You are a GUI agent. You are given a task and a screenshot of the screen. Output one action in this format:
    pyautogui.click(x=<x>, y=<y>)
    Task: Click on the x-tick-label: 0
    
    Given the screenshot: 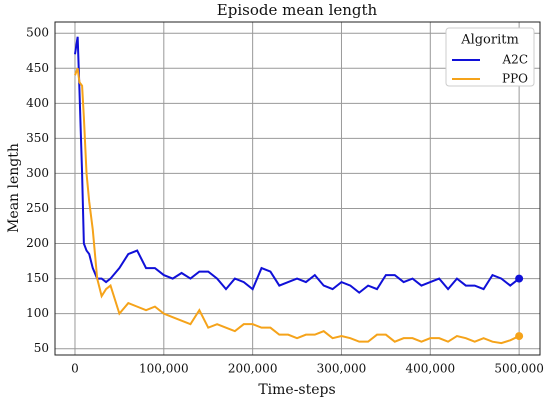 What is the action you would take?
    pyautogui.click(x=75, y=369)
    